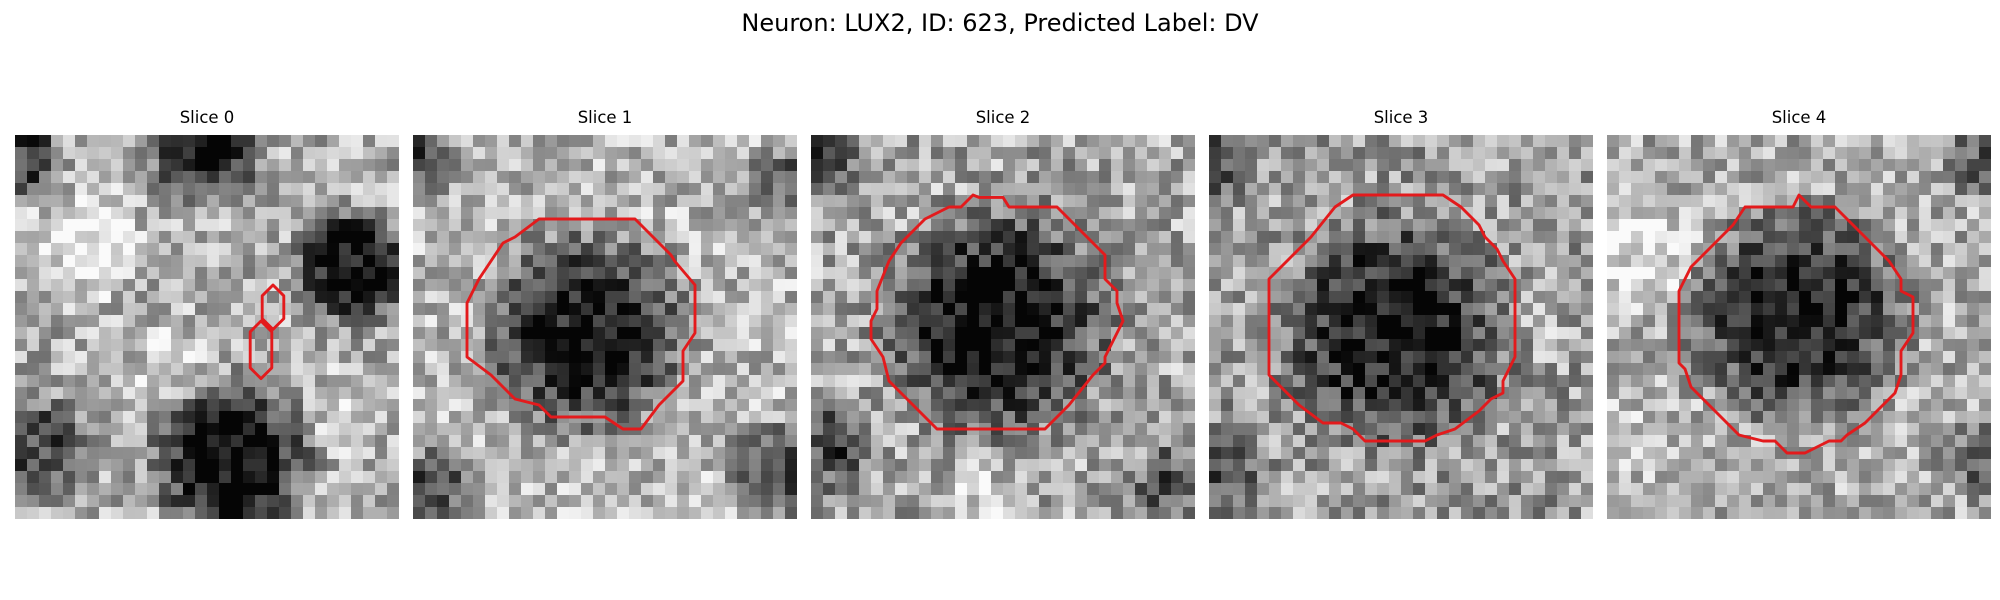  I want to click on slice-2-image, so click(1003, 327).